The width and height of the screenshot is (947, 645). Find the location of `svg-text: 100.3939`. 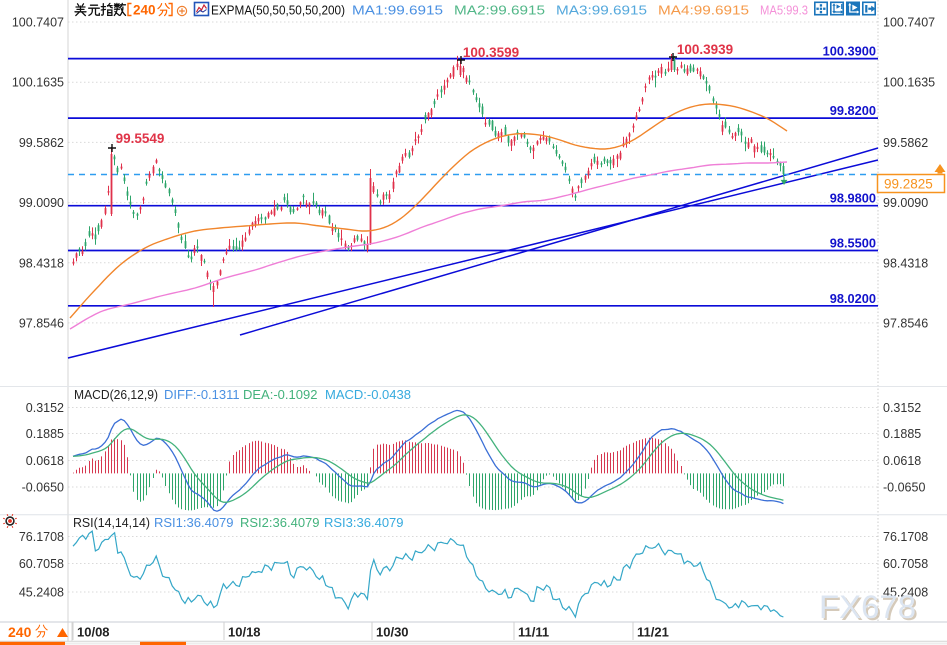

svg-text: 100.3939 is located at coordinates (705, 49).